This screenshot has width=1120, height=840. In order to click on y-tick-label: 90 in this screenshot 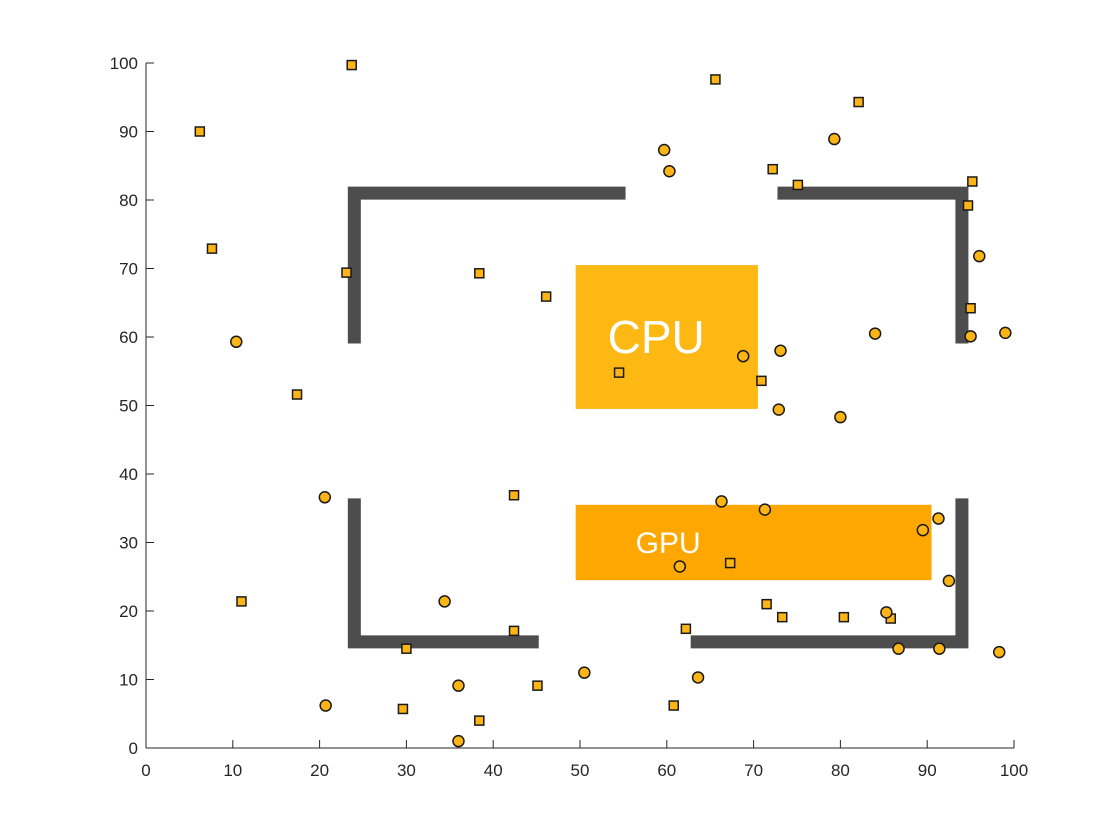, I will do `click(128, 132)`.